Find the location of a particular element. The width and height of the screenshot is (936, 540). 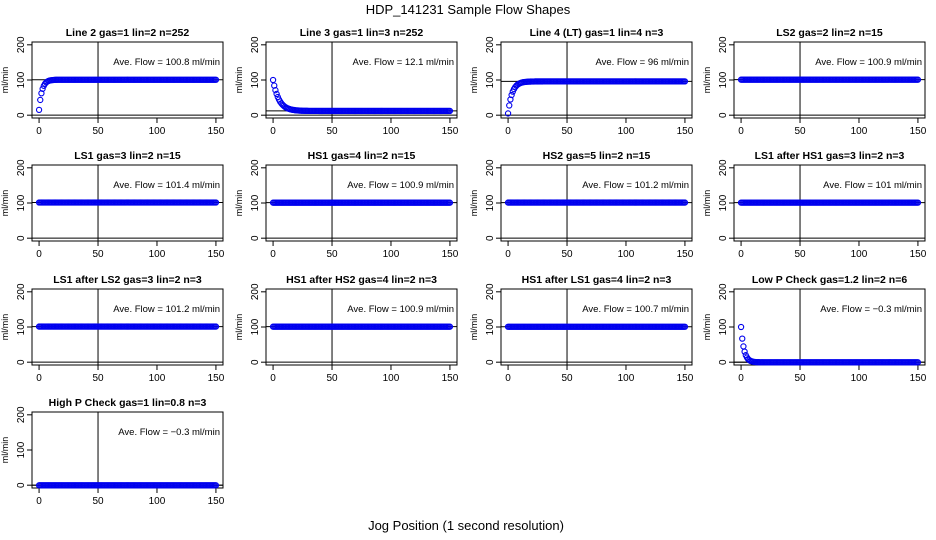

panel-title: LS1 gas=3 lin=2 n=15 is located at coordinates (127, 156).